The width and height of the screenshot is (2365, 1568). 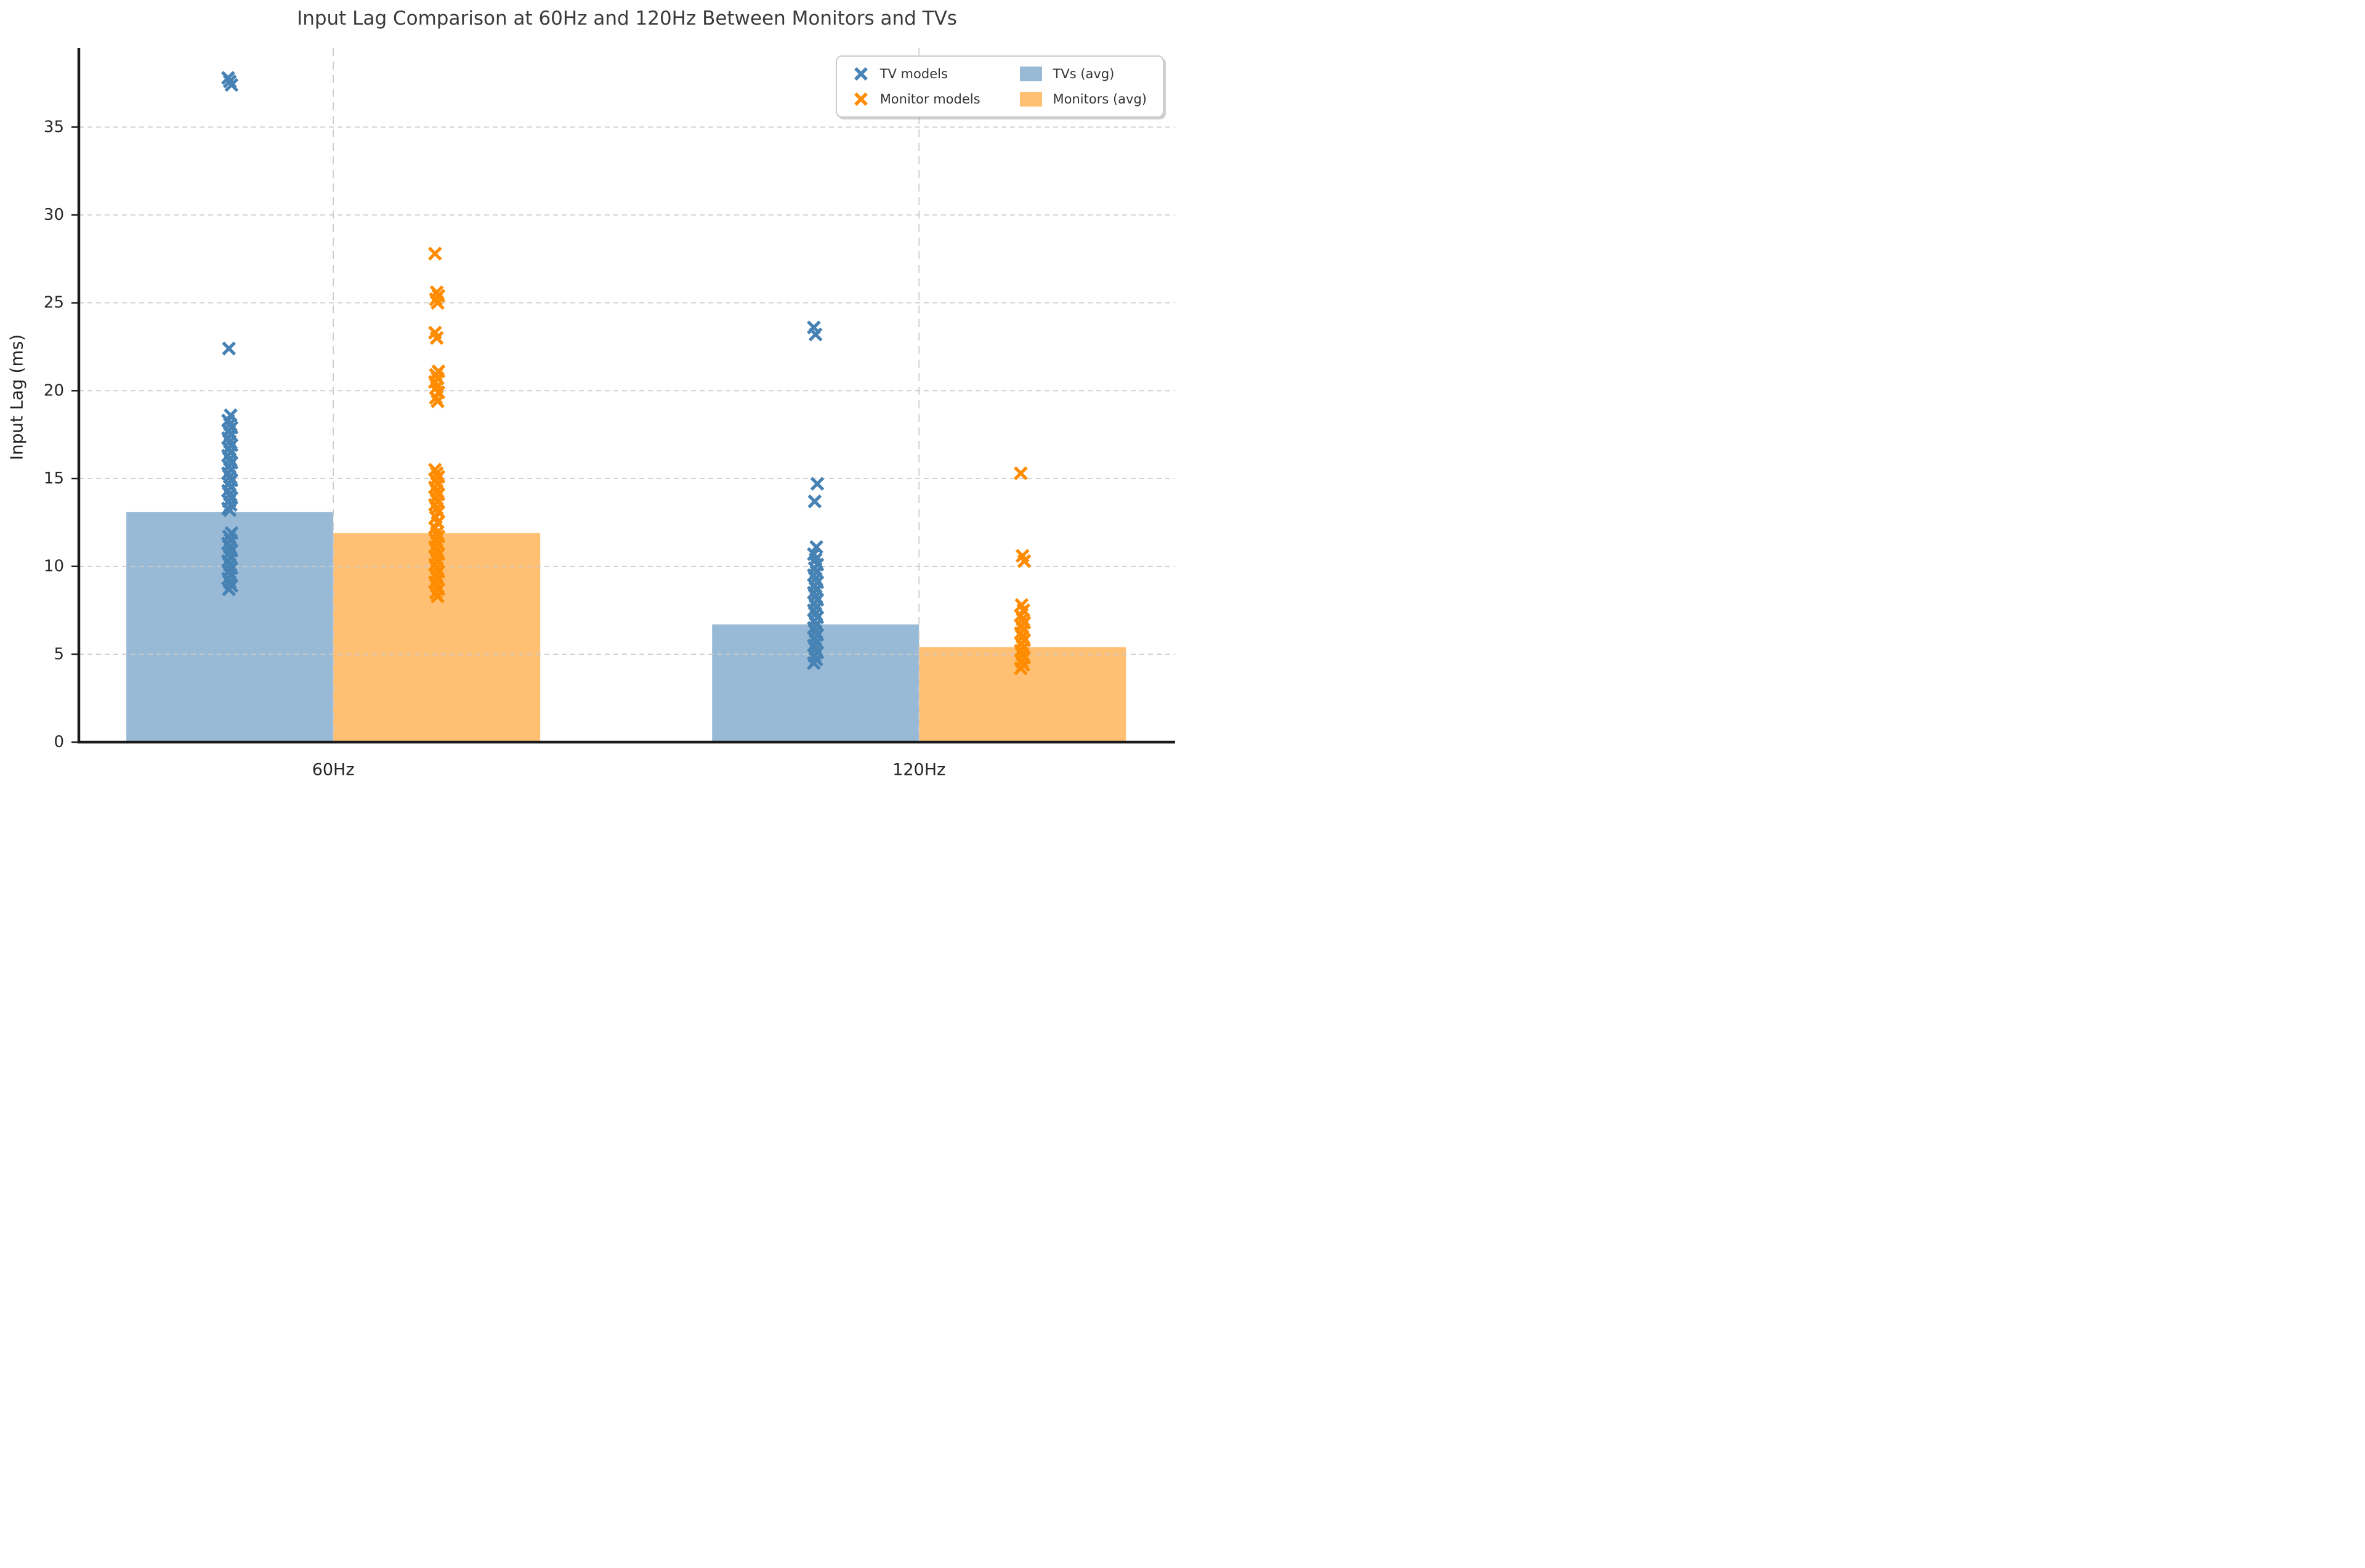 I want to click on x-tick-label: 120Hz, so click(x=918, y=770).